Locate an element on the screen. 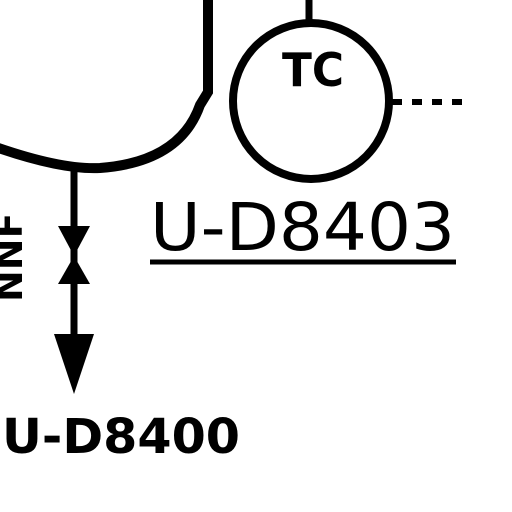 Image resolution: width=512 pixels, height=512 pixels. vessel-shell is located at coordinates (106, 87).